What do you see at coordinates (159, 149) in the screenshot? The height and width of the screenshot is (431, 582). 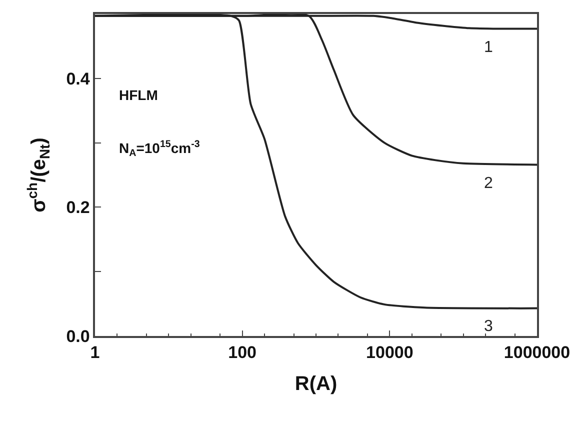 I see `annotation: N$_{A}$=10$^{15}$cm$^{-3}$` at bounding box center [159, 149].